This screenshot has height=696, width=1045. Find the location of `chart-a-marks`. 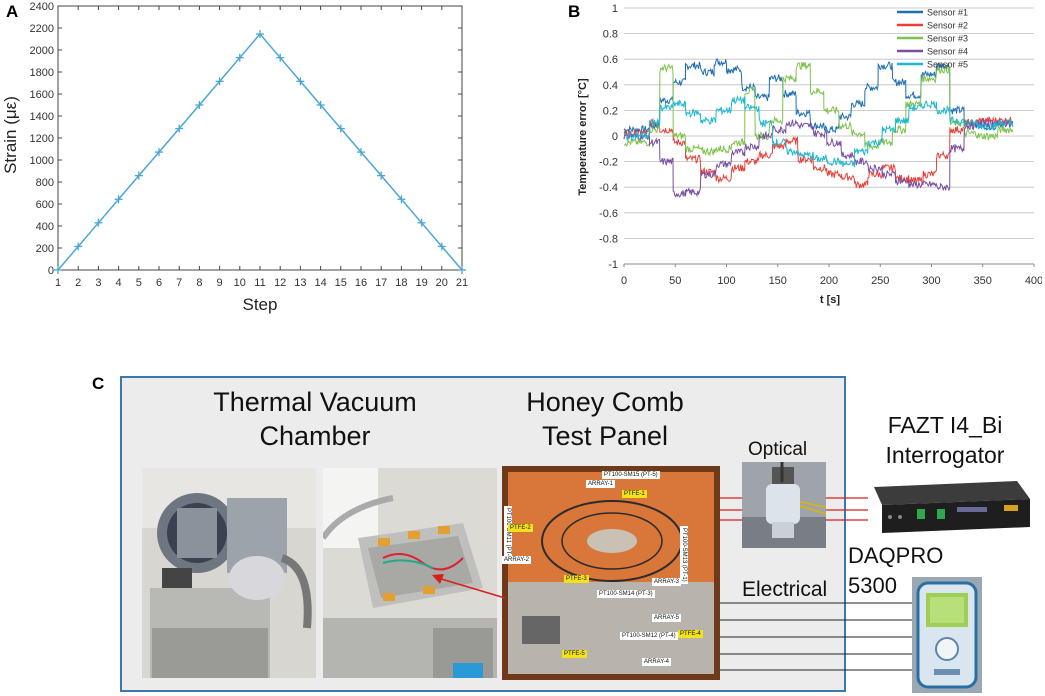

chart-a-marks is located at coordinates (260, 152).